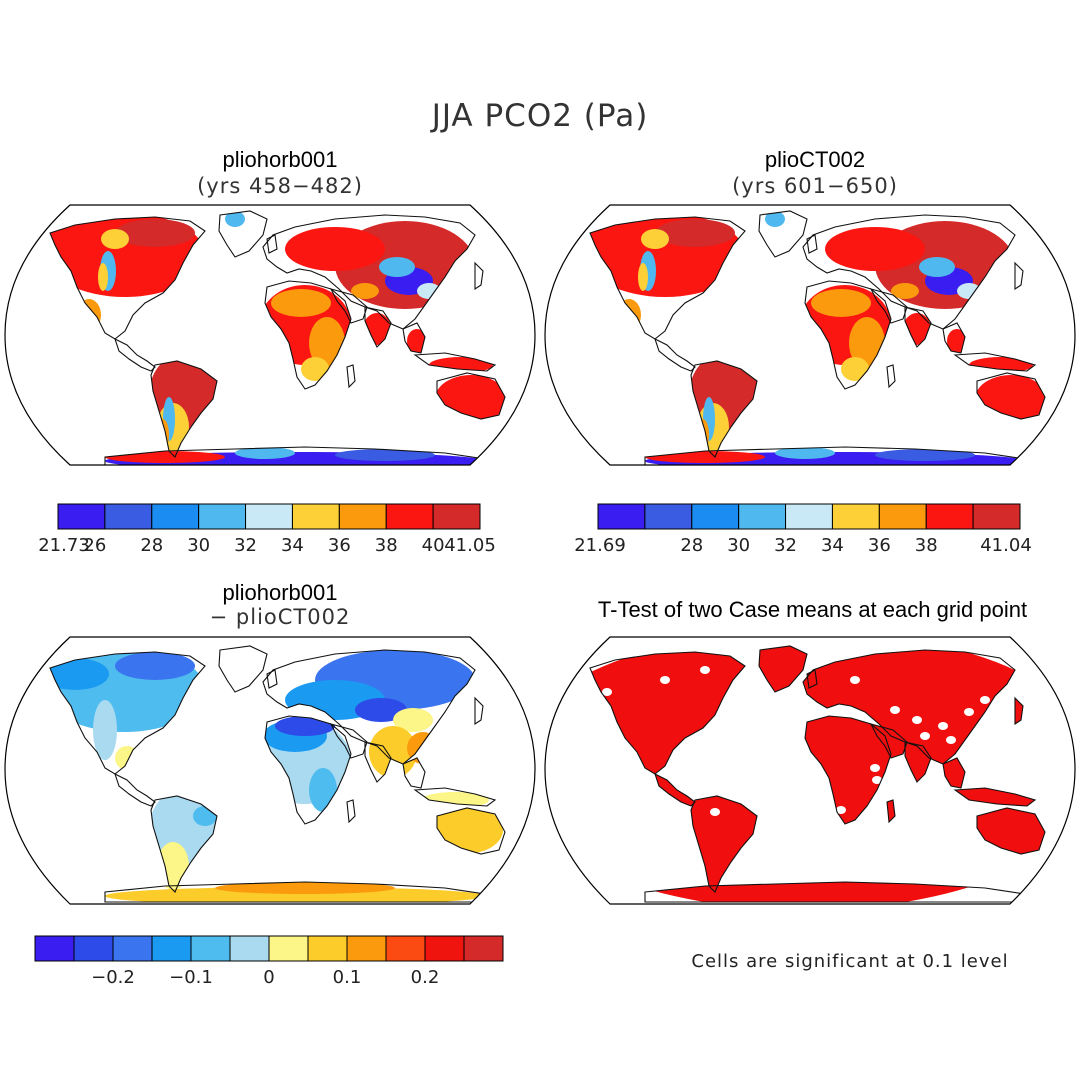  What do you see at coordinates (94, 545) in the screenshot?
I see `colorbar-1-label-1: 26` at bounding box center [94, 545].